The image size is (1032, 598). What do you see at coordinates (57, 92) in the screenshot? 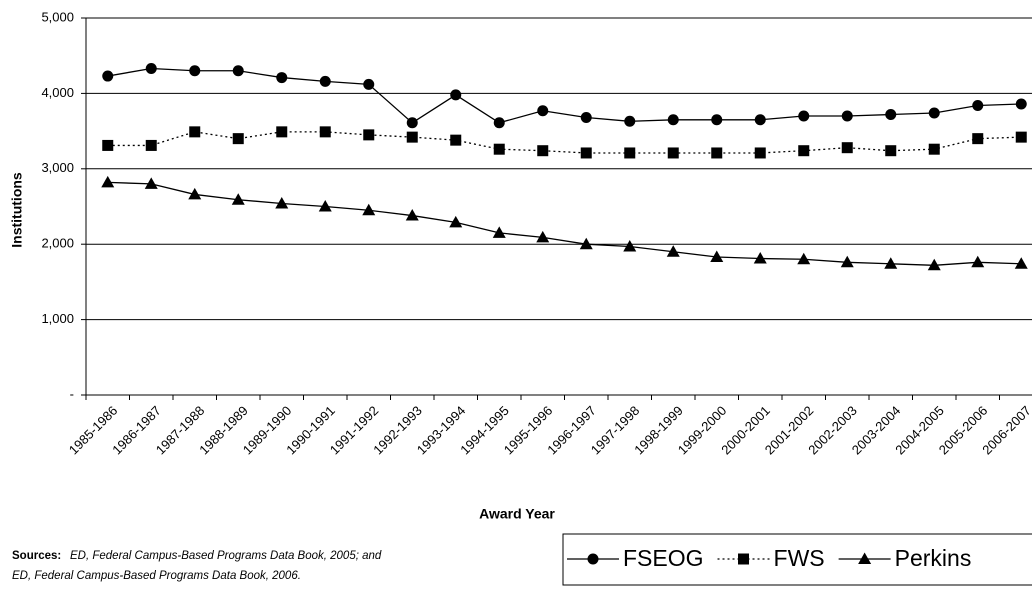
I see `y-tick-label: 4,000` at bounding box center [57, 92].